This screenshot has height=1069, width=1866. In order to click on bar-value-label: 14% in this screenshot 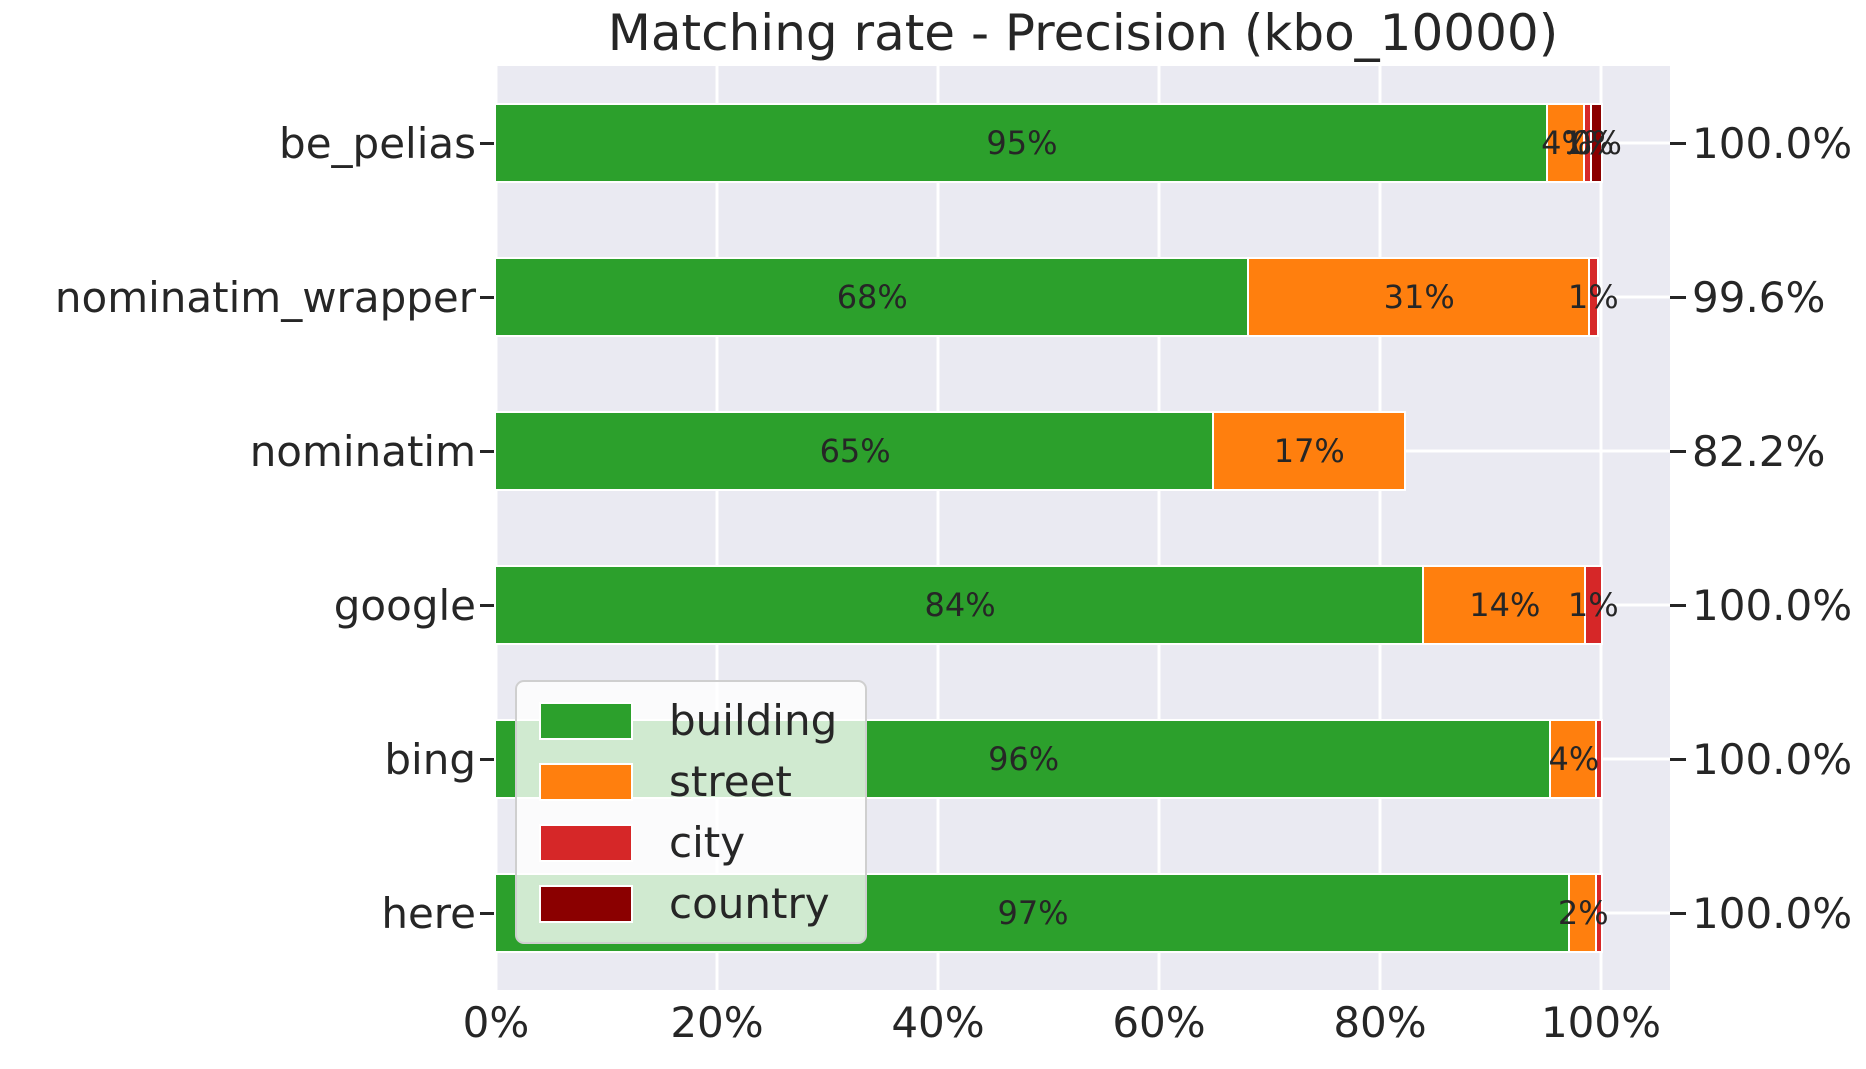, I will do `click(1505, 605)`.